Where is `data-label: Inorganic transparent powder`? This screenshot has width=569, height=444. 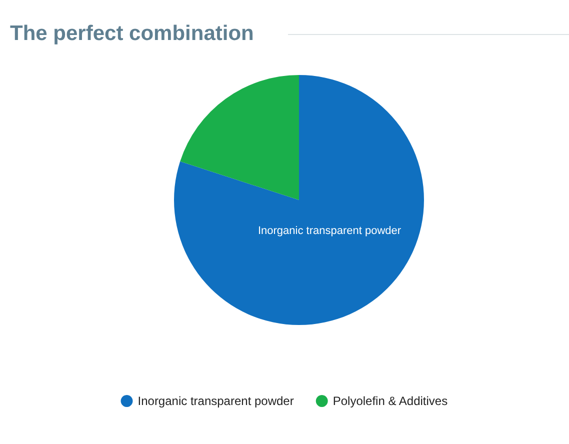
data-label: Inorganic transparent powder is located at coordinates (330, 230).